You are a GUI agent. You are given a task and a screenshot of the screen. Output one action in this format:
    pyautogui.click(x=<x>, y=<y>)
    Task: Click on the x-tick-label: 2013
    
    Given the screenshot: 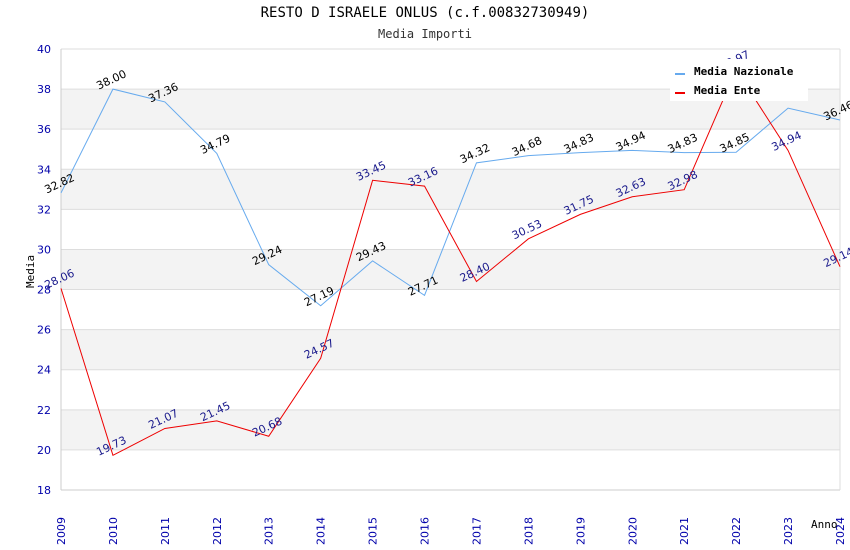 What is the action you would take?
    pyautogui.click(x=269, y=531)
    